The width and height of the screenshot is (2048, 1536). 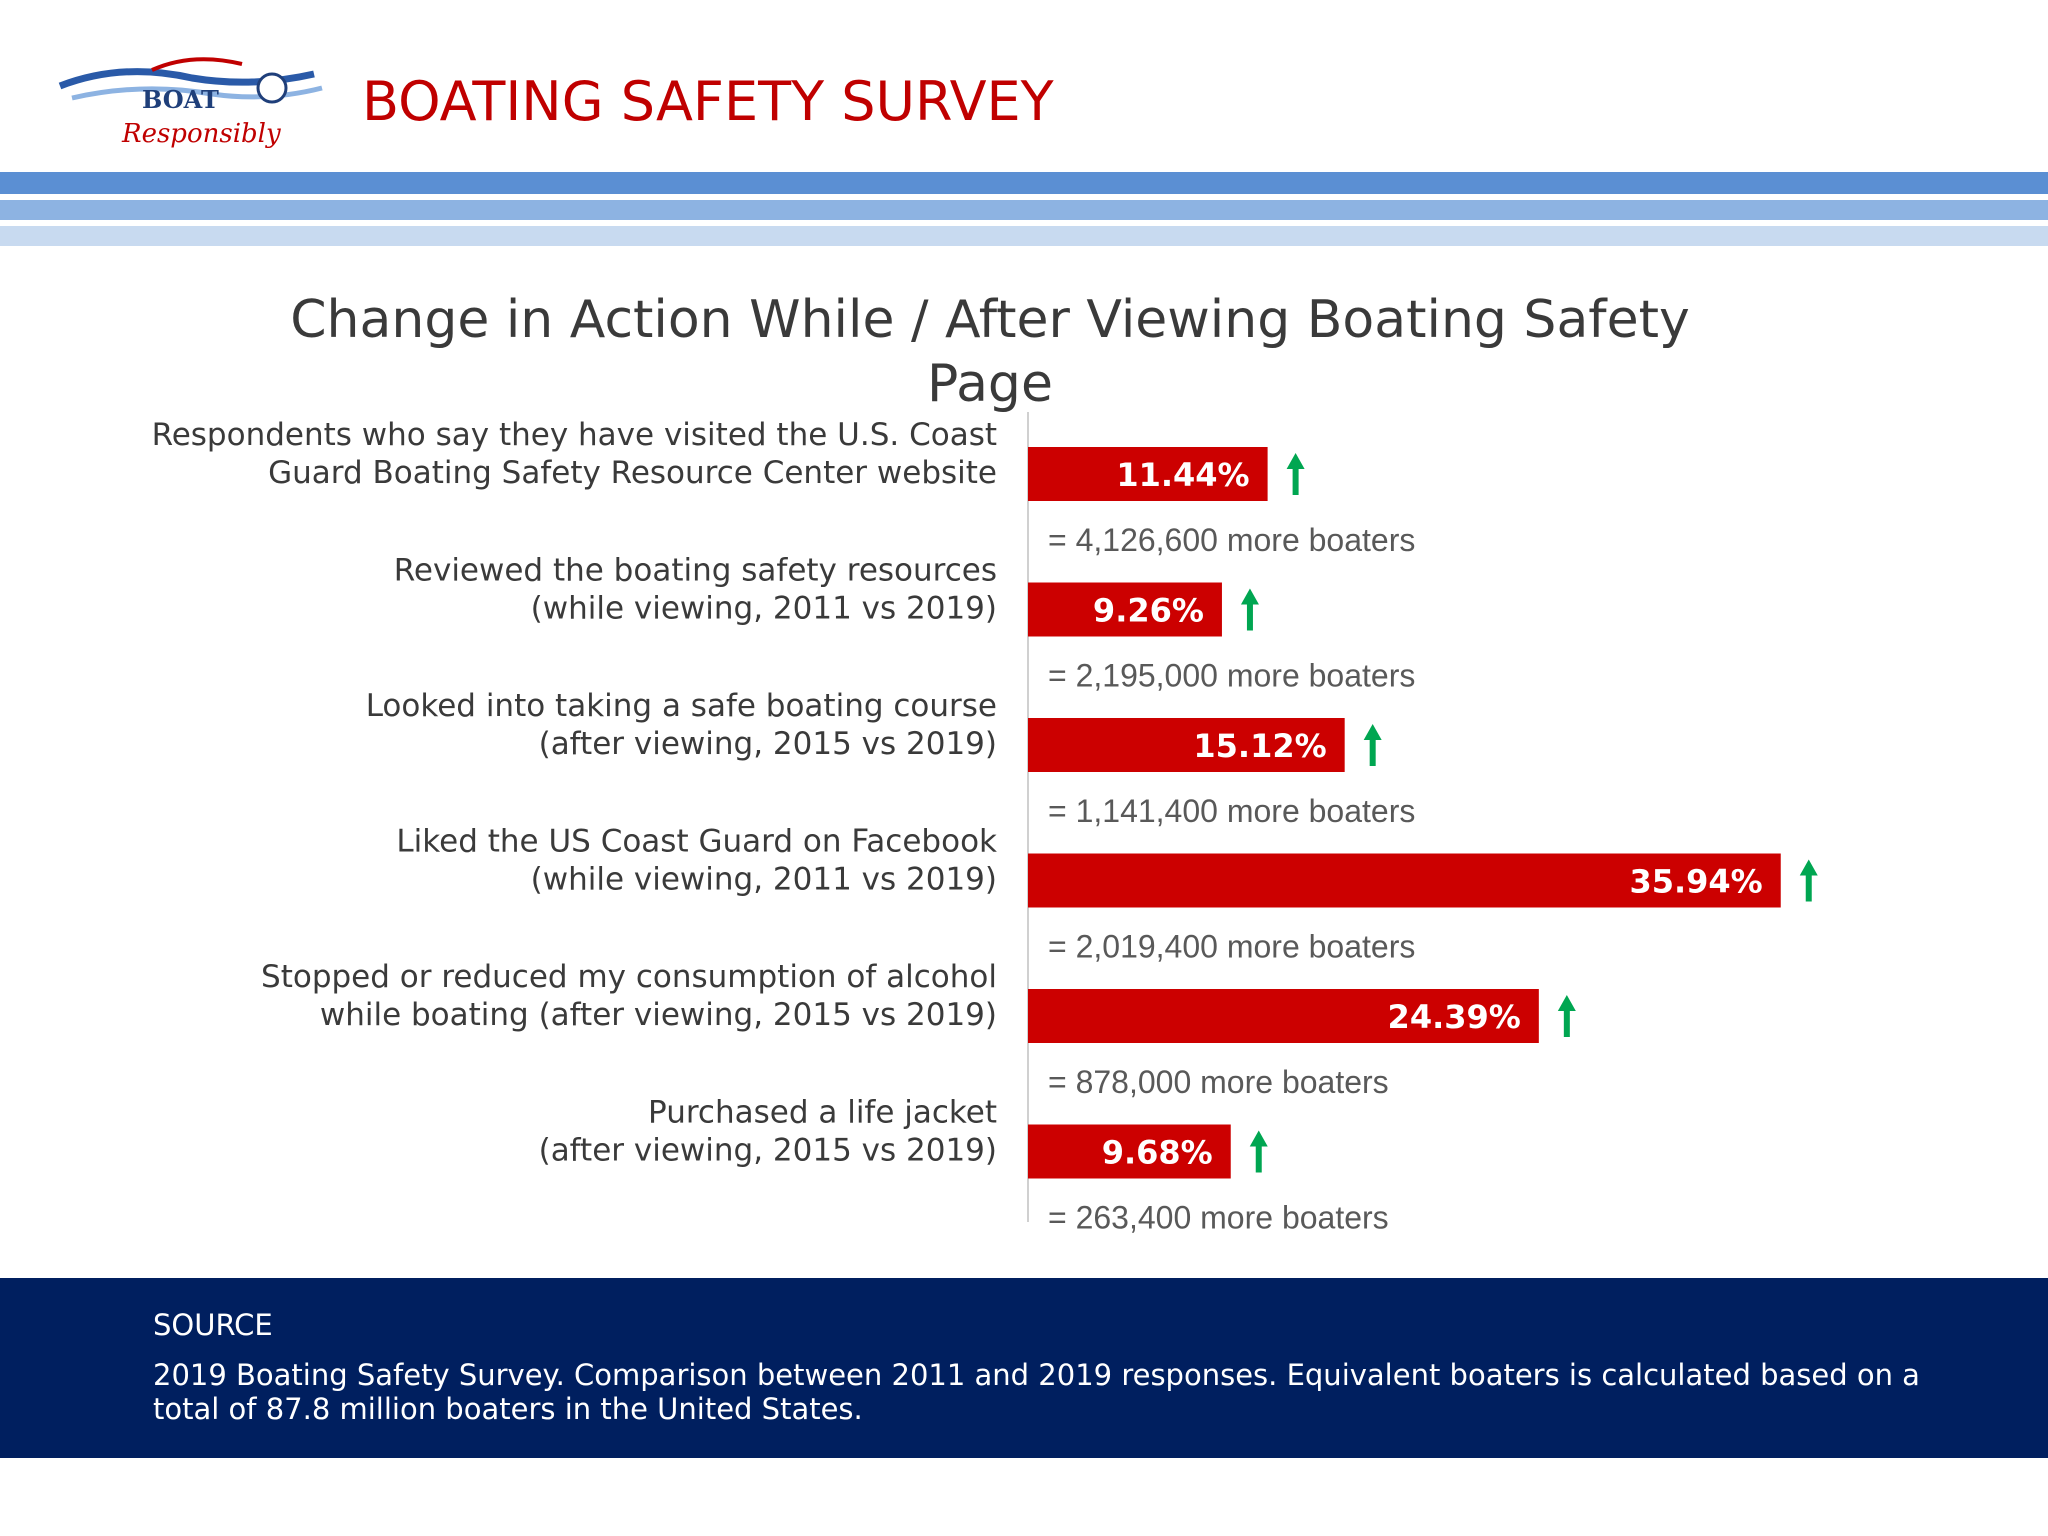 What do you see at coordinates (1218, 1218) in the screenshot?
I see `boaters-label: = 263,400 more boaters` at bounding box center [1218, 1218].